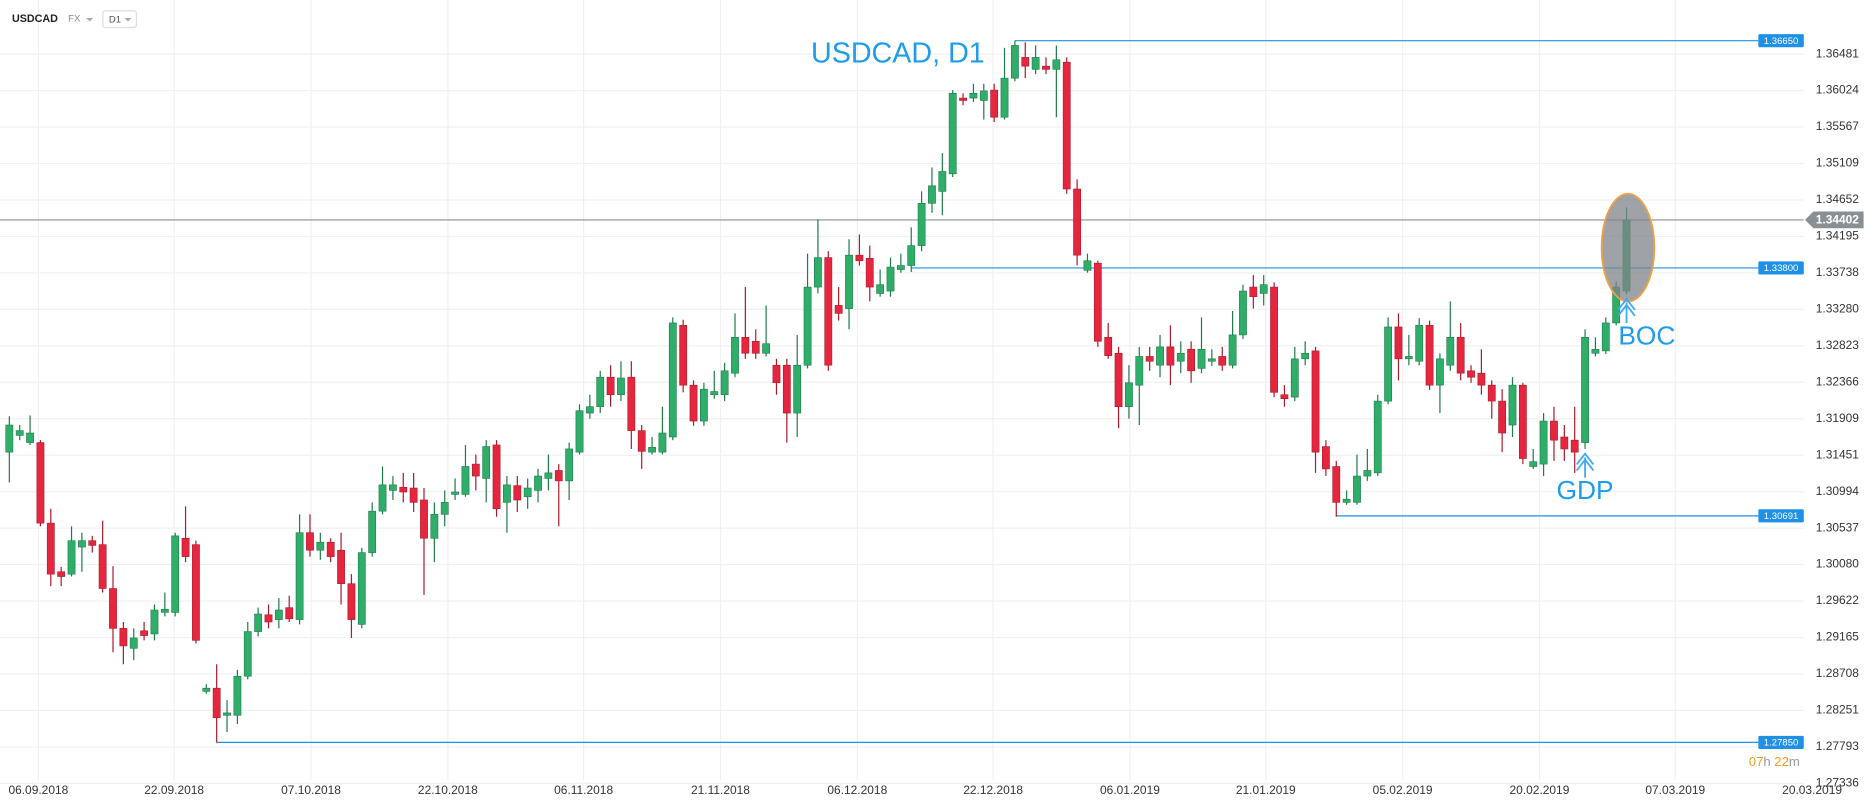 This screenshot has height=805, width=1866. Describe the element at coordinates (1838, 381) in the screenshot. I see `y-tick-label: 1.32366` at that location.